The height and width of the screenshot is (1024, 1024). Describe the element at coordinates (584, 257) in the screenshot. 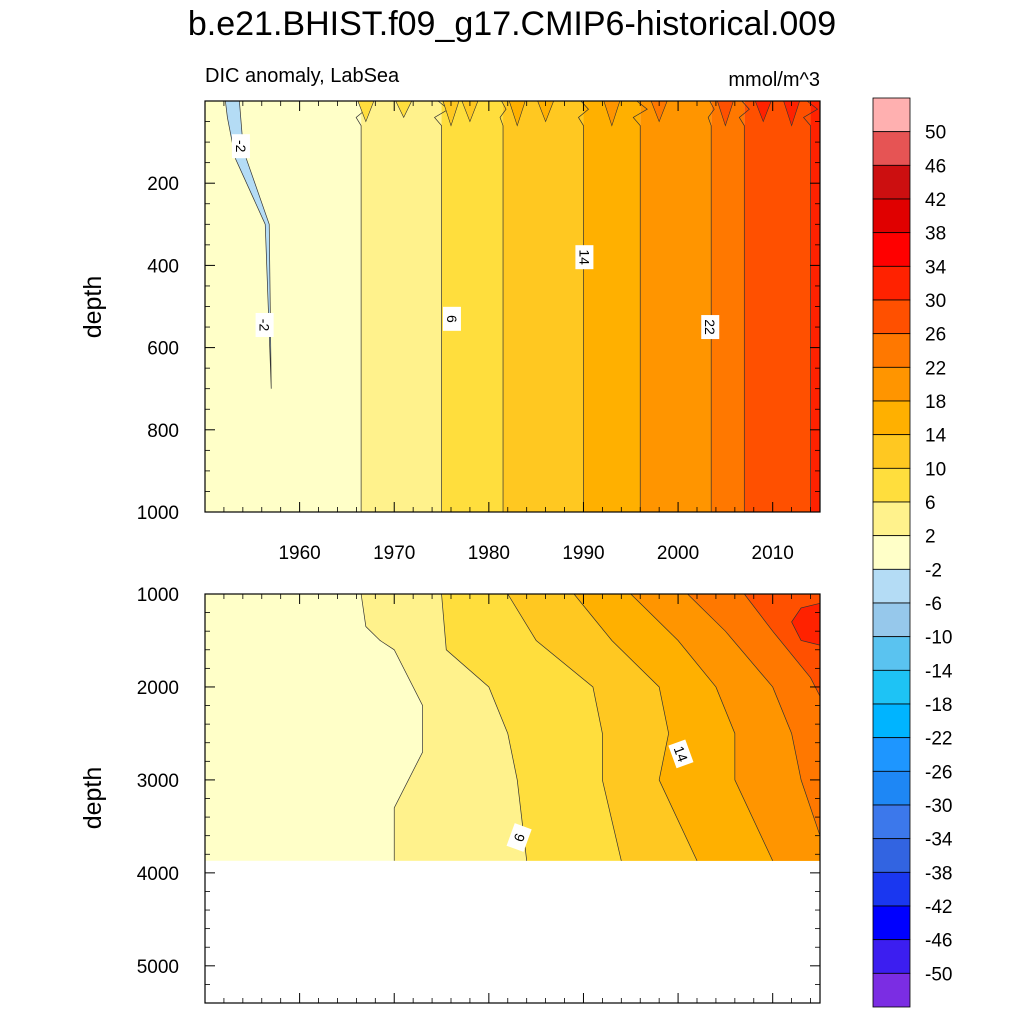

I see `upper-contour-label-text: 14` at that location.